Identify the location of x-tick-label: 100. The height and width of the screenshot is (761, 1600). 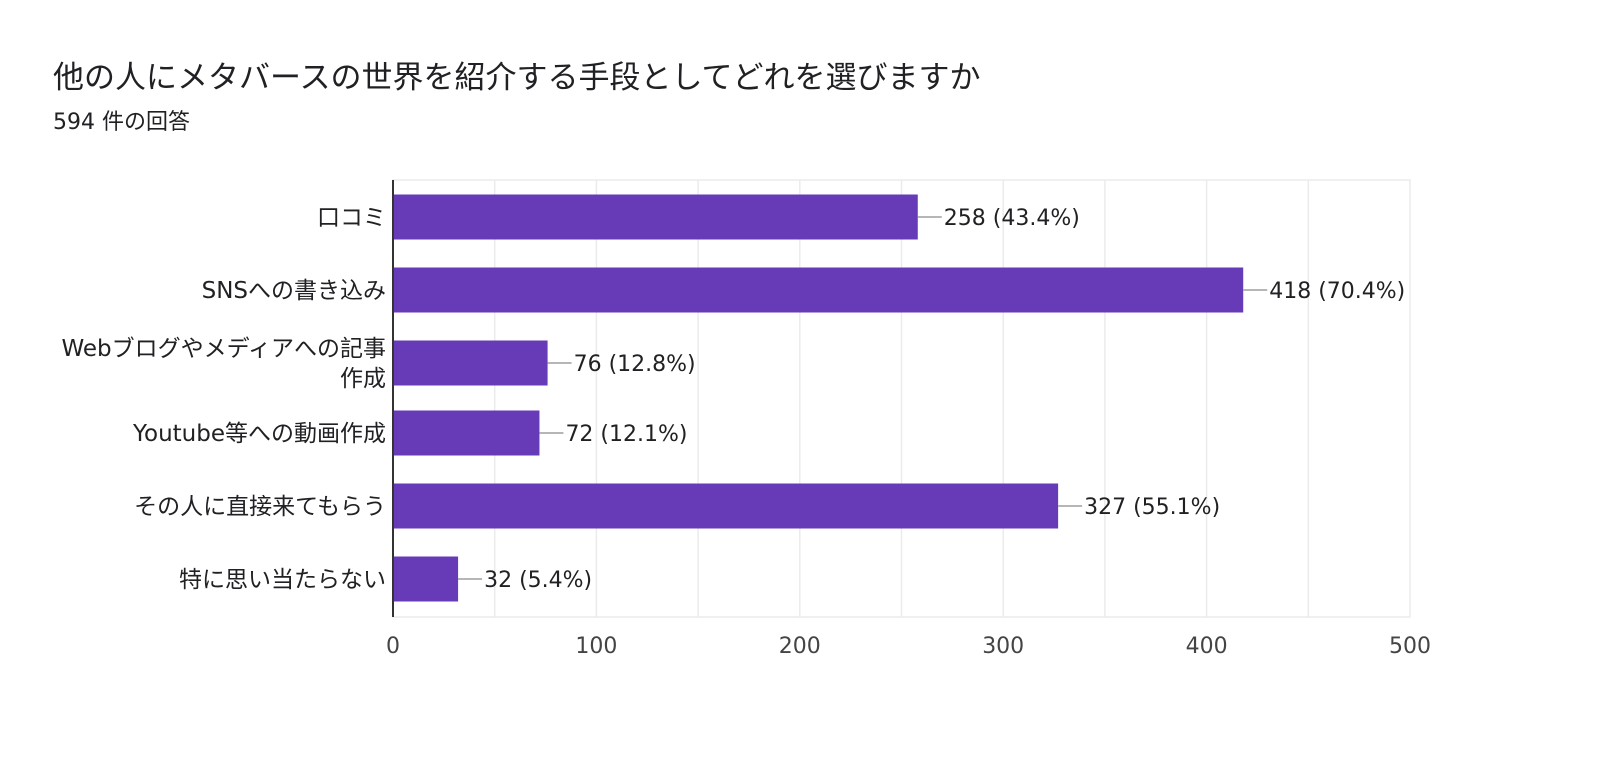
(596, 646).